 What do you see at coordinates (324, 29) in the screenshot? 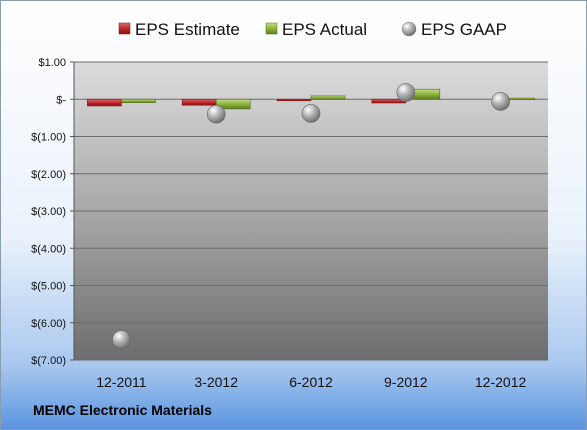
I see `legend-actual-label: EPS Actual` at bounding box center [324, 29].